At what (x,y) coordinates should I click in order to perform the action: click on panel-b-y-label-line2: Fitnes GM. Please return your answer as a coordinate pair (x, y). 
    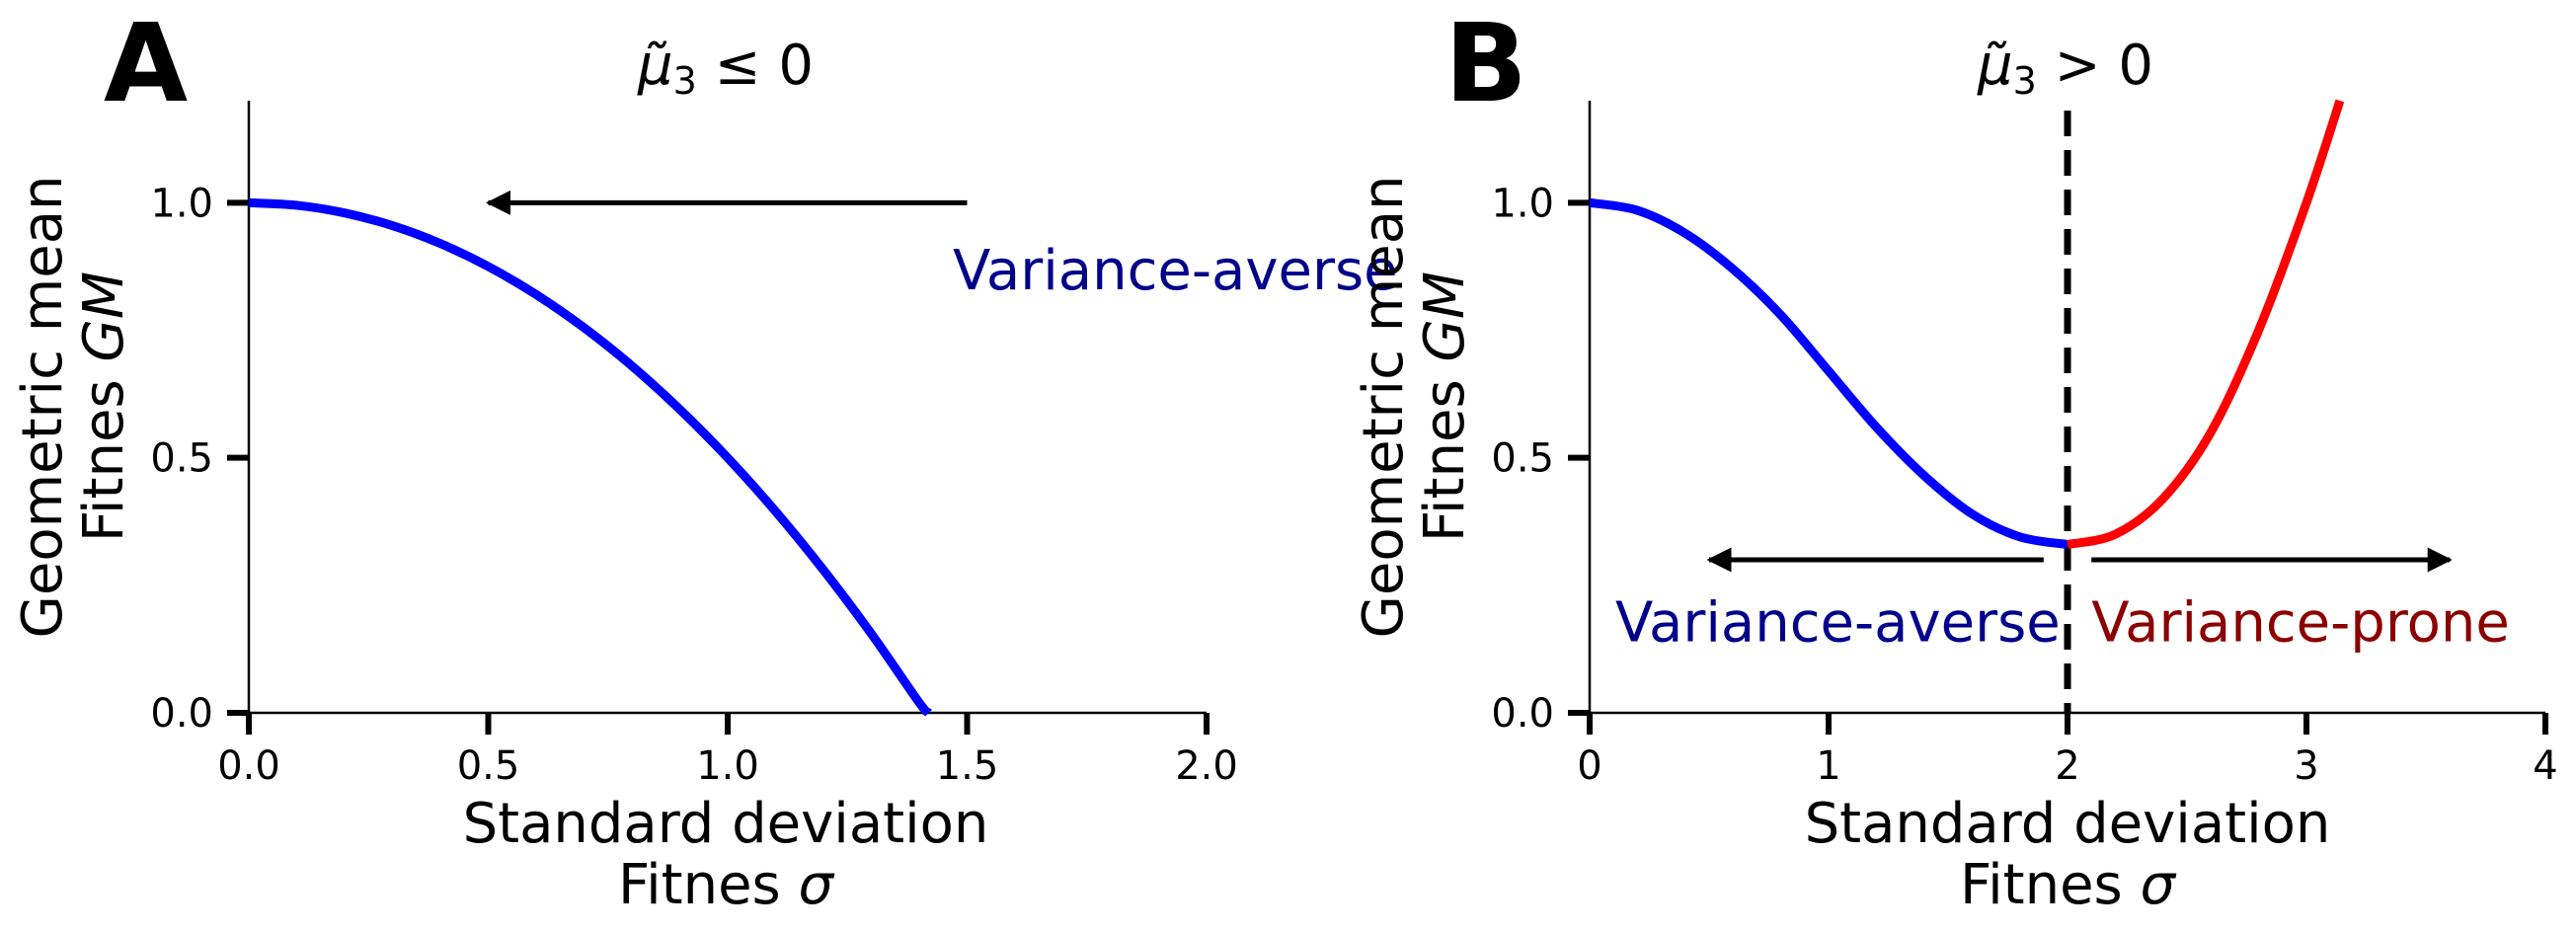
    Looking at the image, I should click on (1445, 407).